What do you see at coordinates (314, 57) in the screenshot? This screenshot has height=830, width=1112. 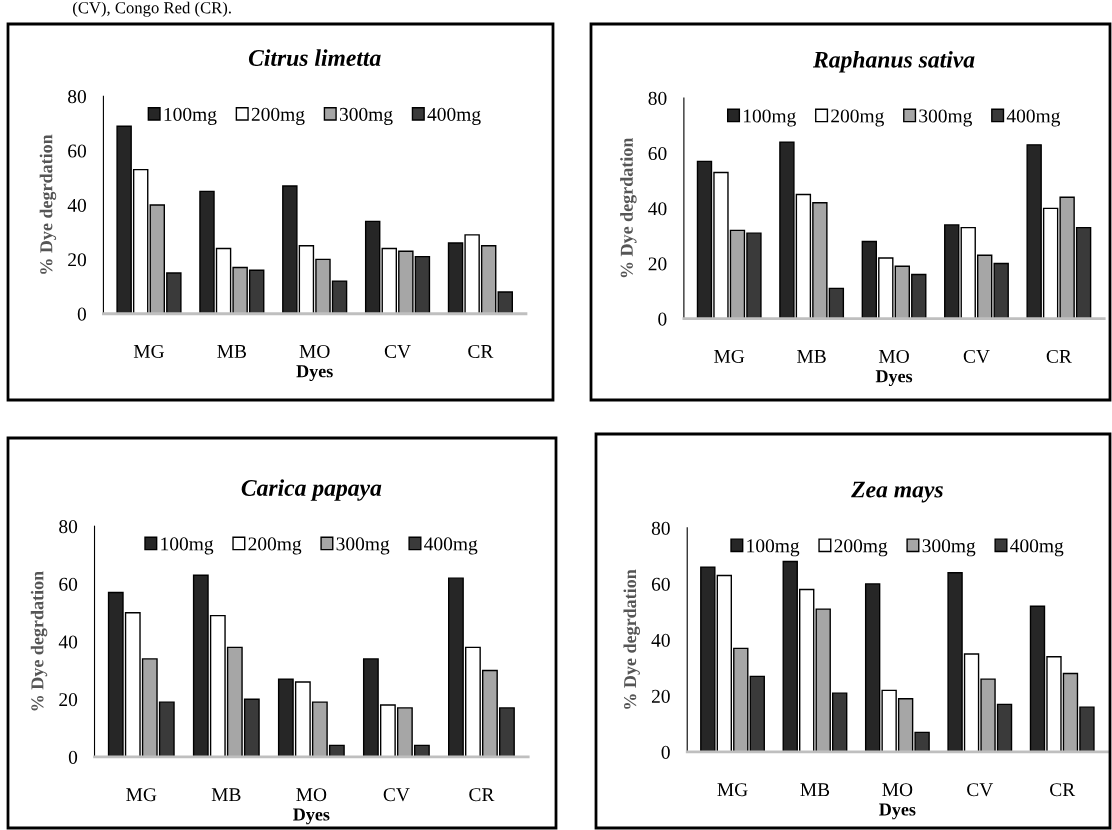 I see `chart-title: Citrus limetta` at bounding box center [314, 57].